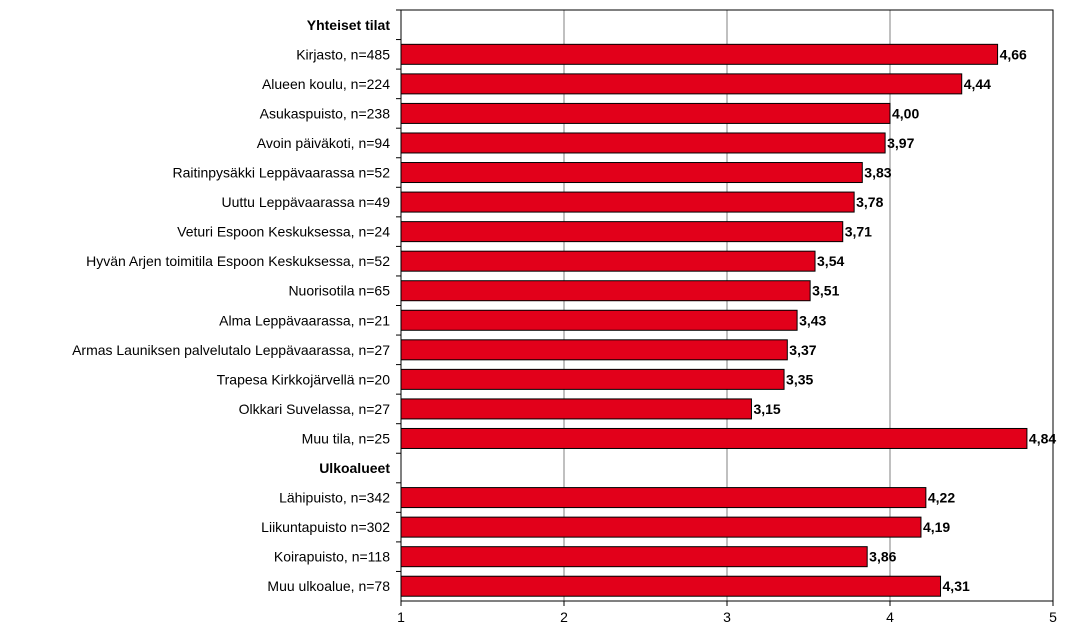 This screenshot has width=1080, height=636. Describe the element at coordinates (339, 291) in the screenshot. I see `category-label: Nuorisotila n=65` at that location.